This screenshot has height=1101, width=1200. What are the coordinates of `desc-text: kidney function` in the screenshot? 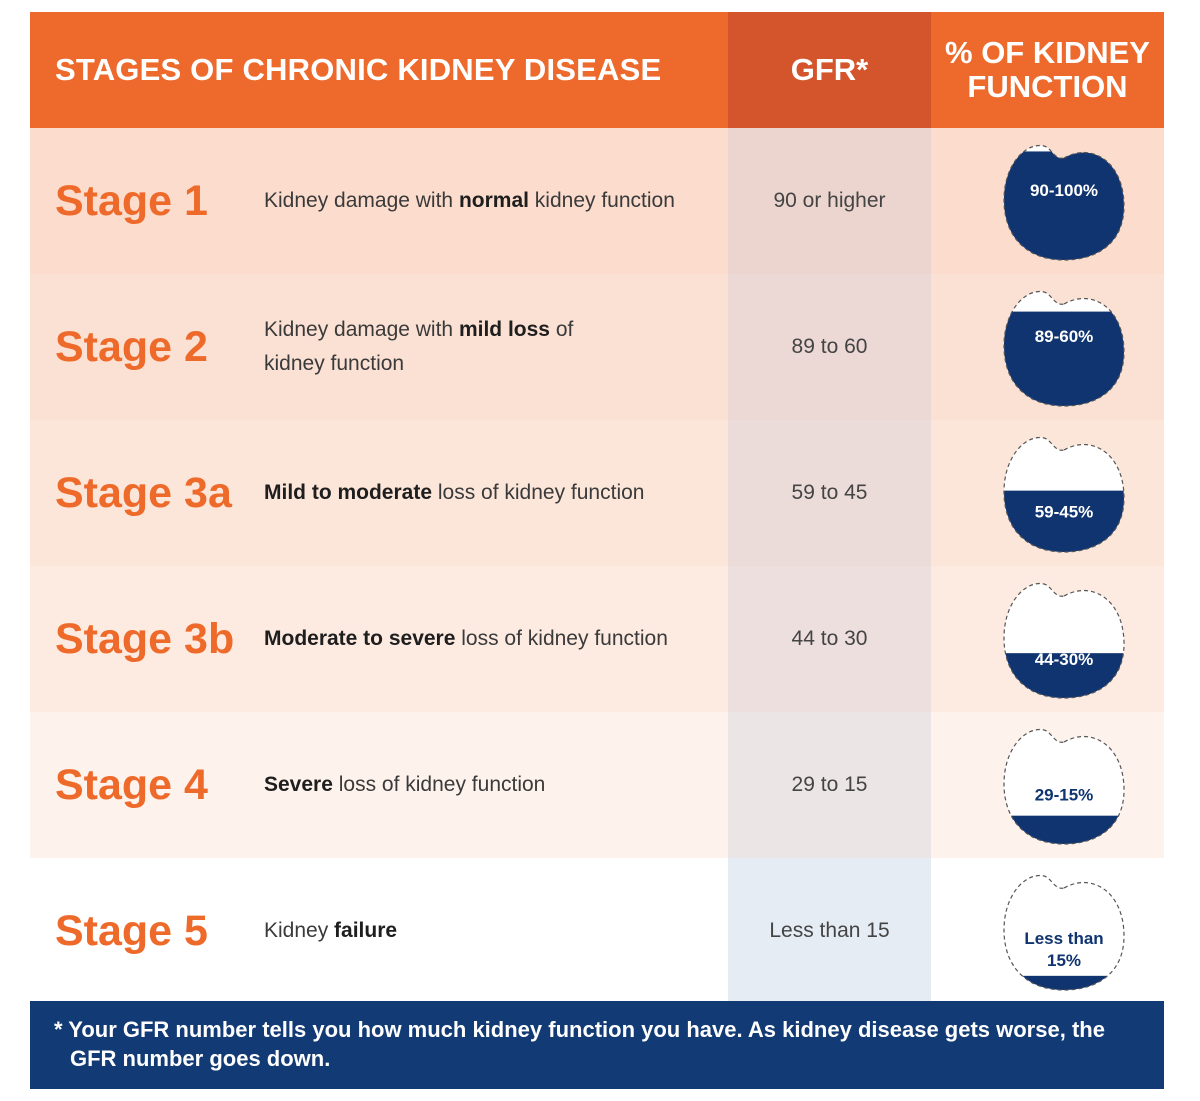 It's located at (601, 200).